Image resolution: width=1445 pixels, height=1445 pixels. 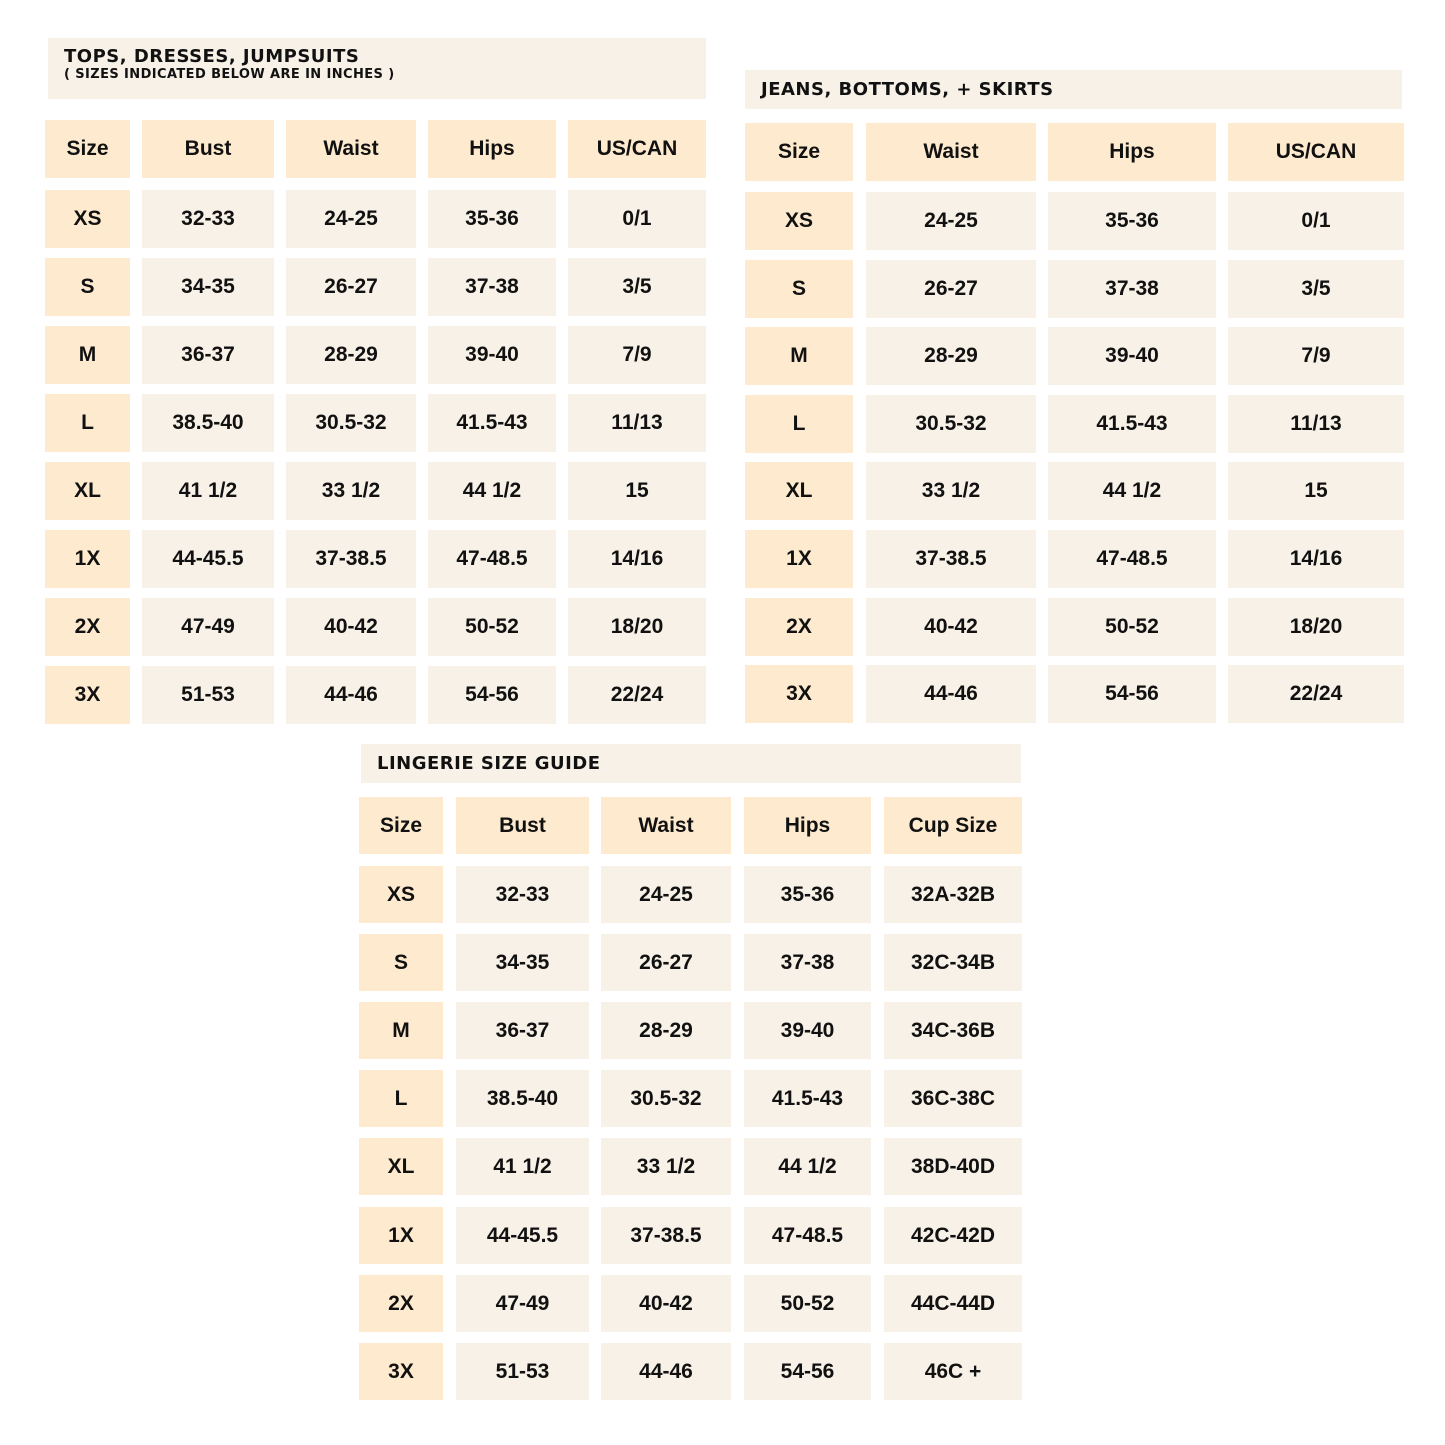 I want to click on table-cell: 46C +, so click(x=953, y=1371).